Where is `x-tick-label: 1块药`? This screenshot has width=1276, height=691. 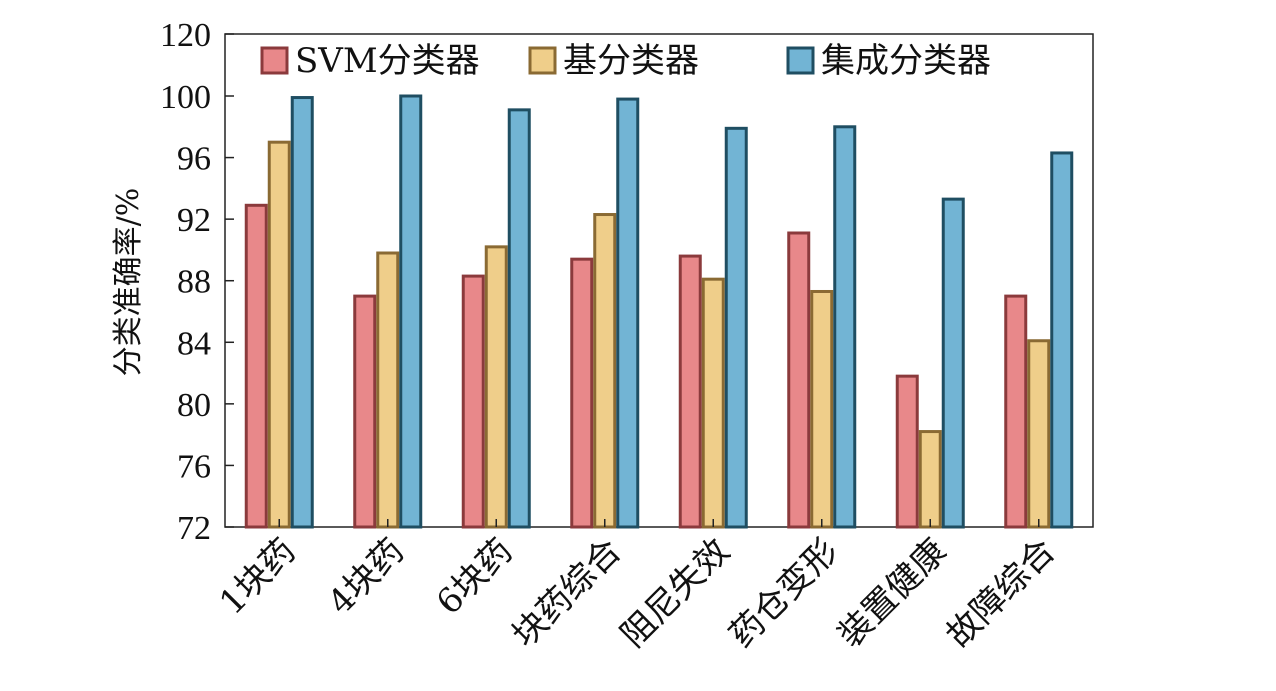
x-tick-label: 1块药 is located at coordinates (258, 577).